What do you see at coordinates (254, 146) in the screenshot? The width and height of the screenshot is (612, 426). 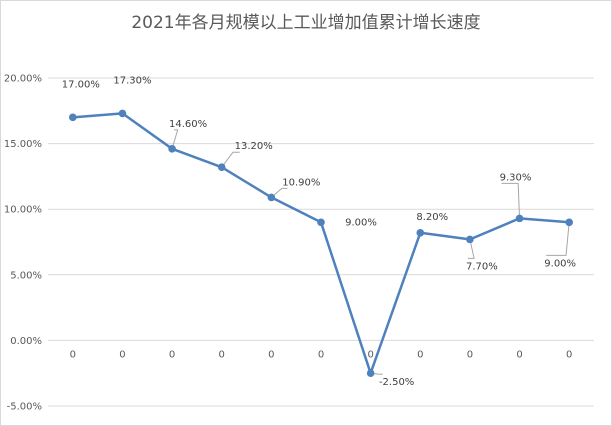 I see `data-label: 13.20%` at bounding box center [254, 146].